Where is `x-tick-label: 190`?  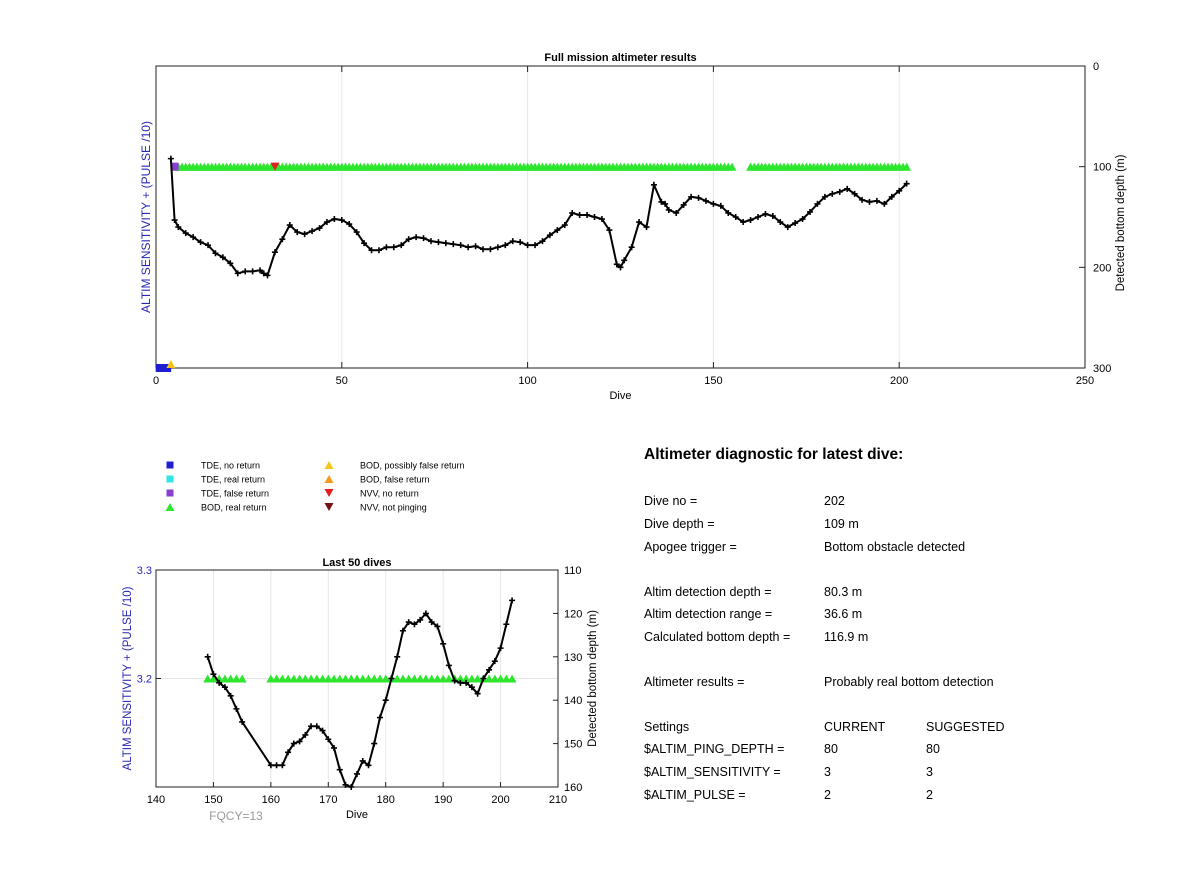 x-tick-label: 190 is located at coordinates (443, 800).